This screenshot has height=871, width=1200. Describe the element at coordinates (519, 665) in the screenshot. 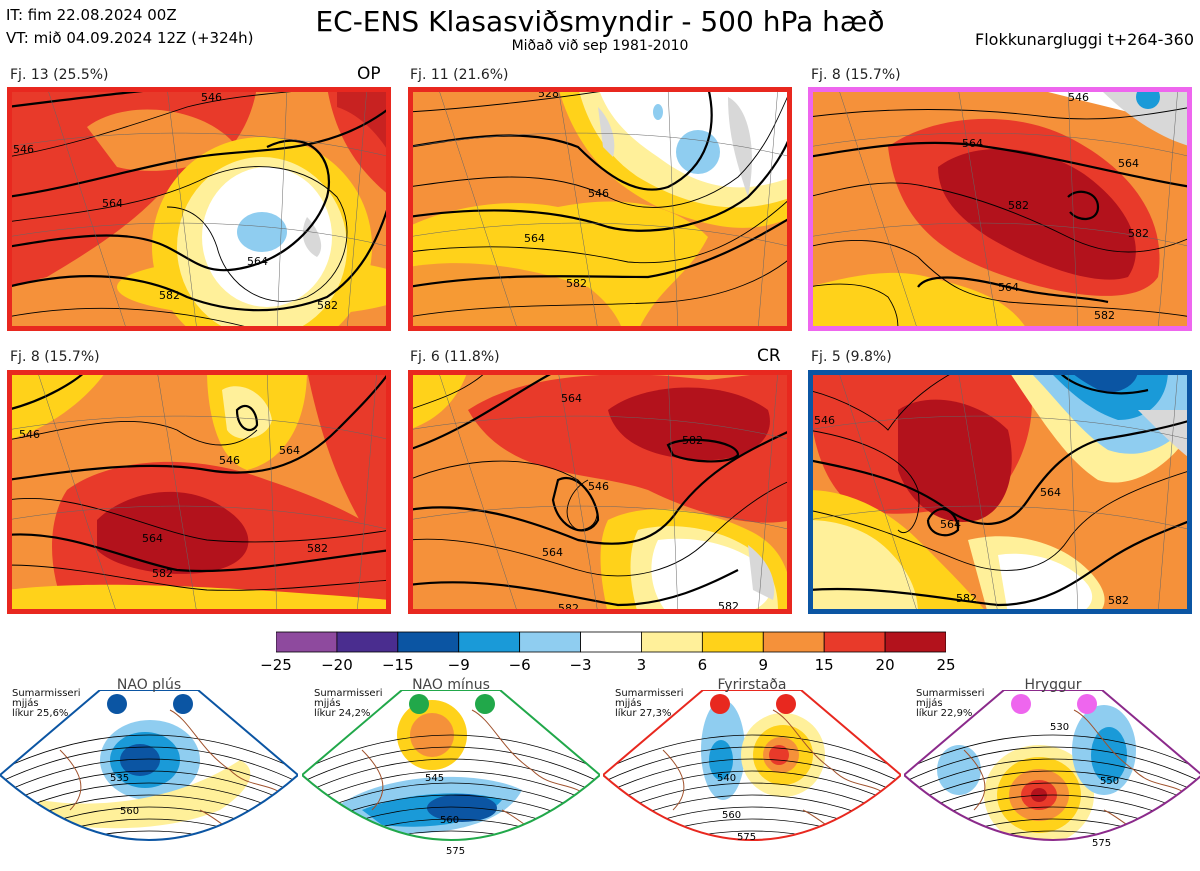

I see `colorbar-tick-label: −6` at that location.